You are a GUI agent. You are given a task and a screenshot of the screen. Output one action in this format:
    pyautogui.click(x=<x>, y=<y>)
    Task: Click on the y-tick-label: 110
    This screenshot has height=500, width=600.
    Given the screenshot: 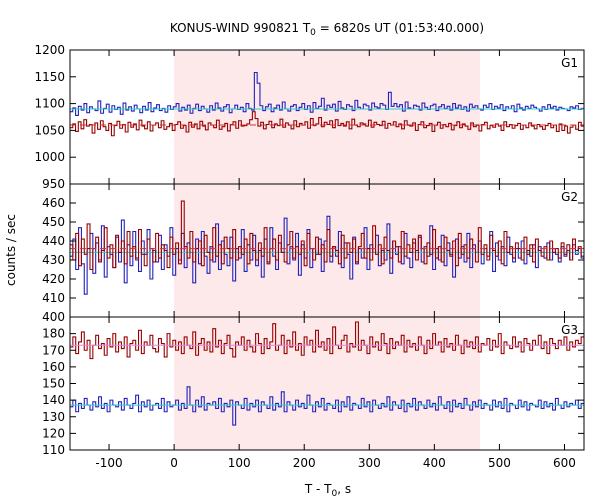 What is the action you would take?
    pyautogui.click(x=53, y=450)
    